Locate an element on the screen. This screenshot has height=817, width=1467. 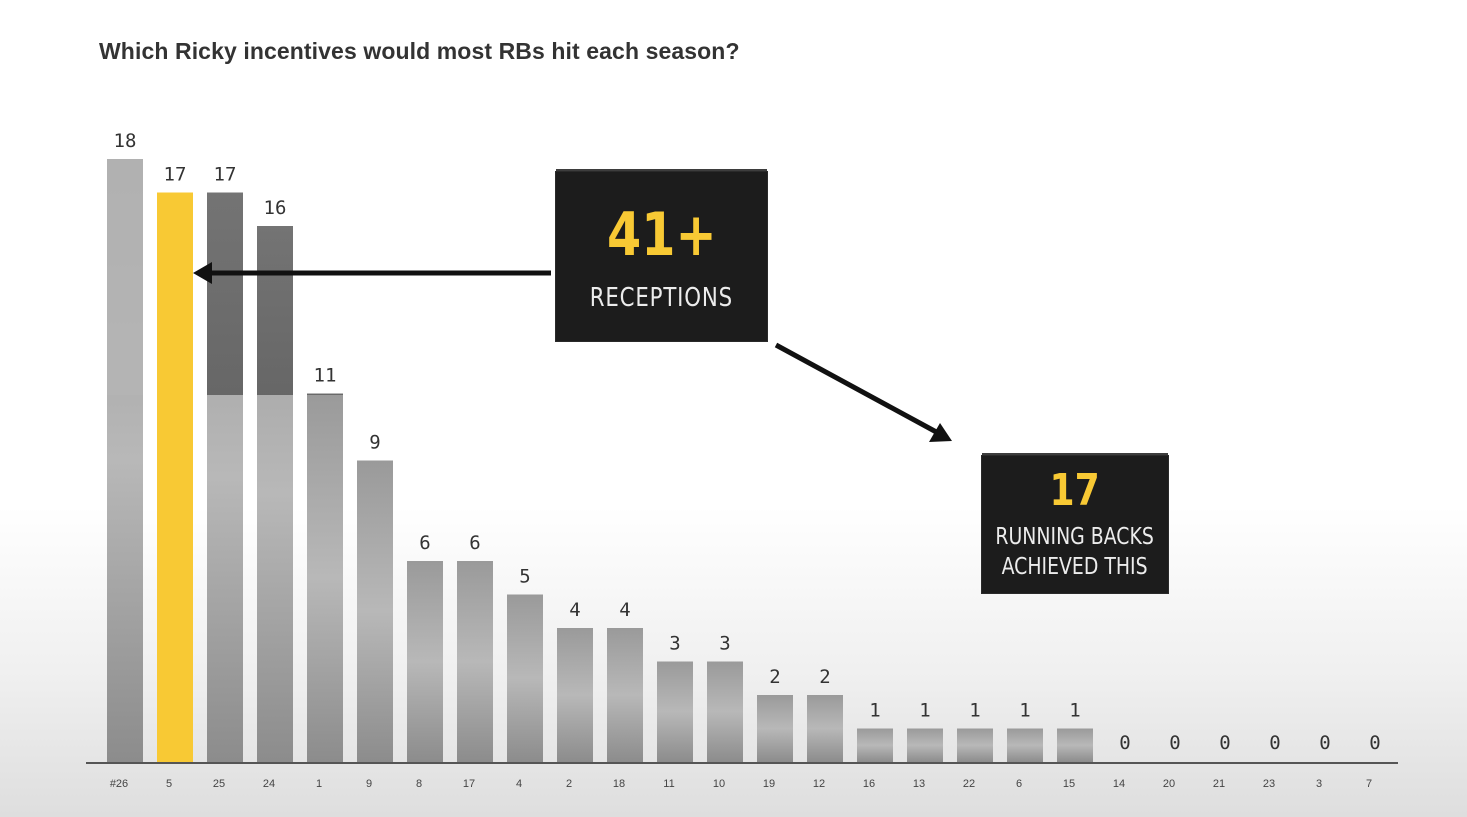
value-label-22: 1 is located at coordinates (974, 711).